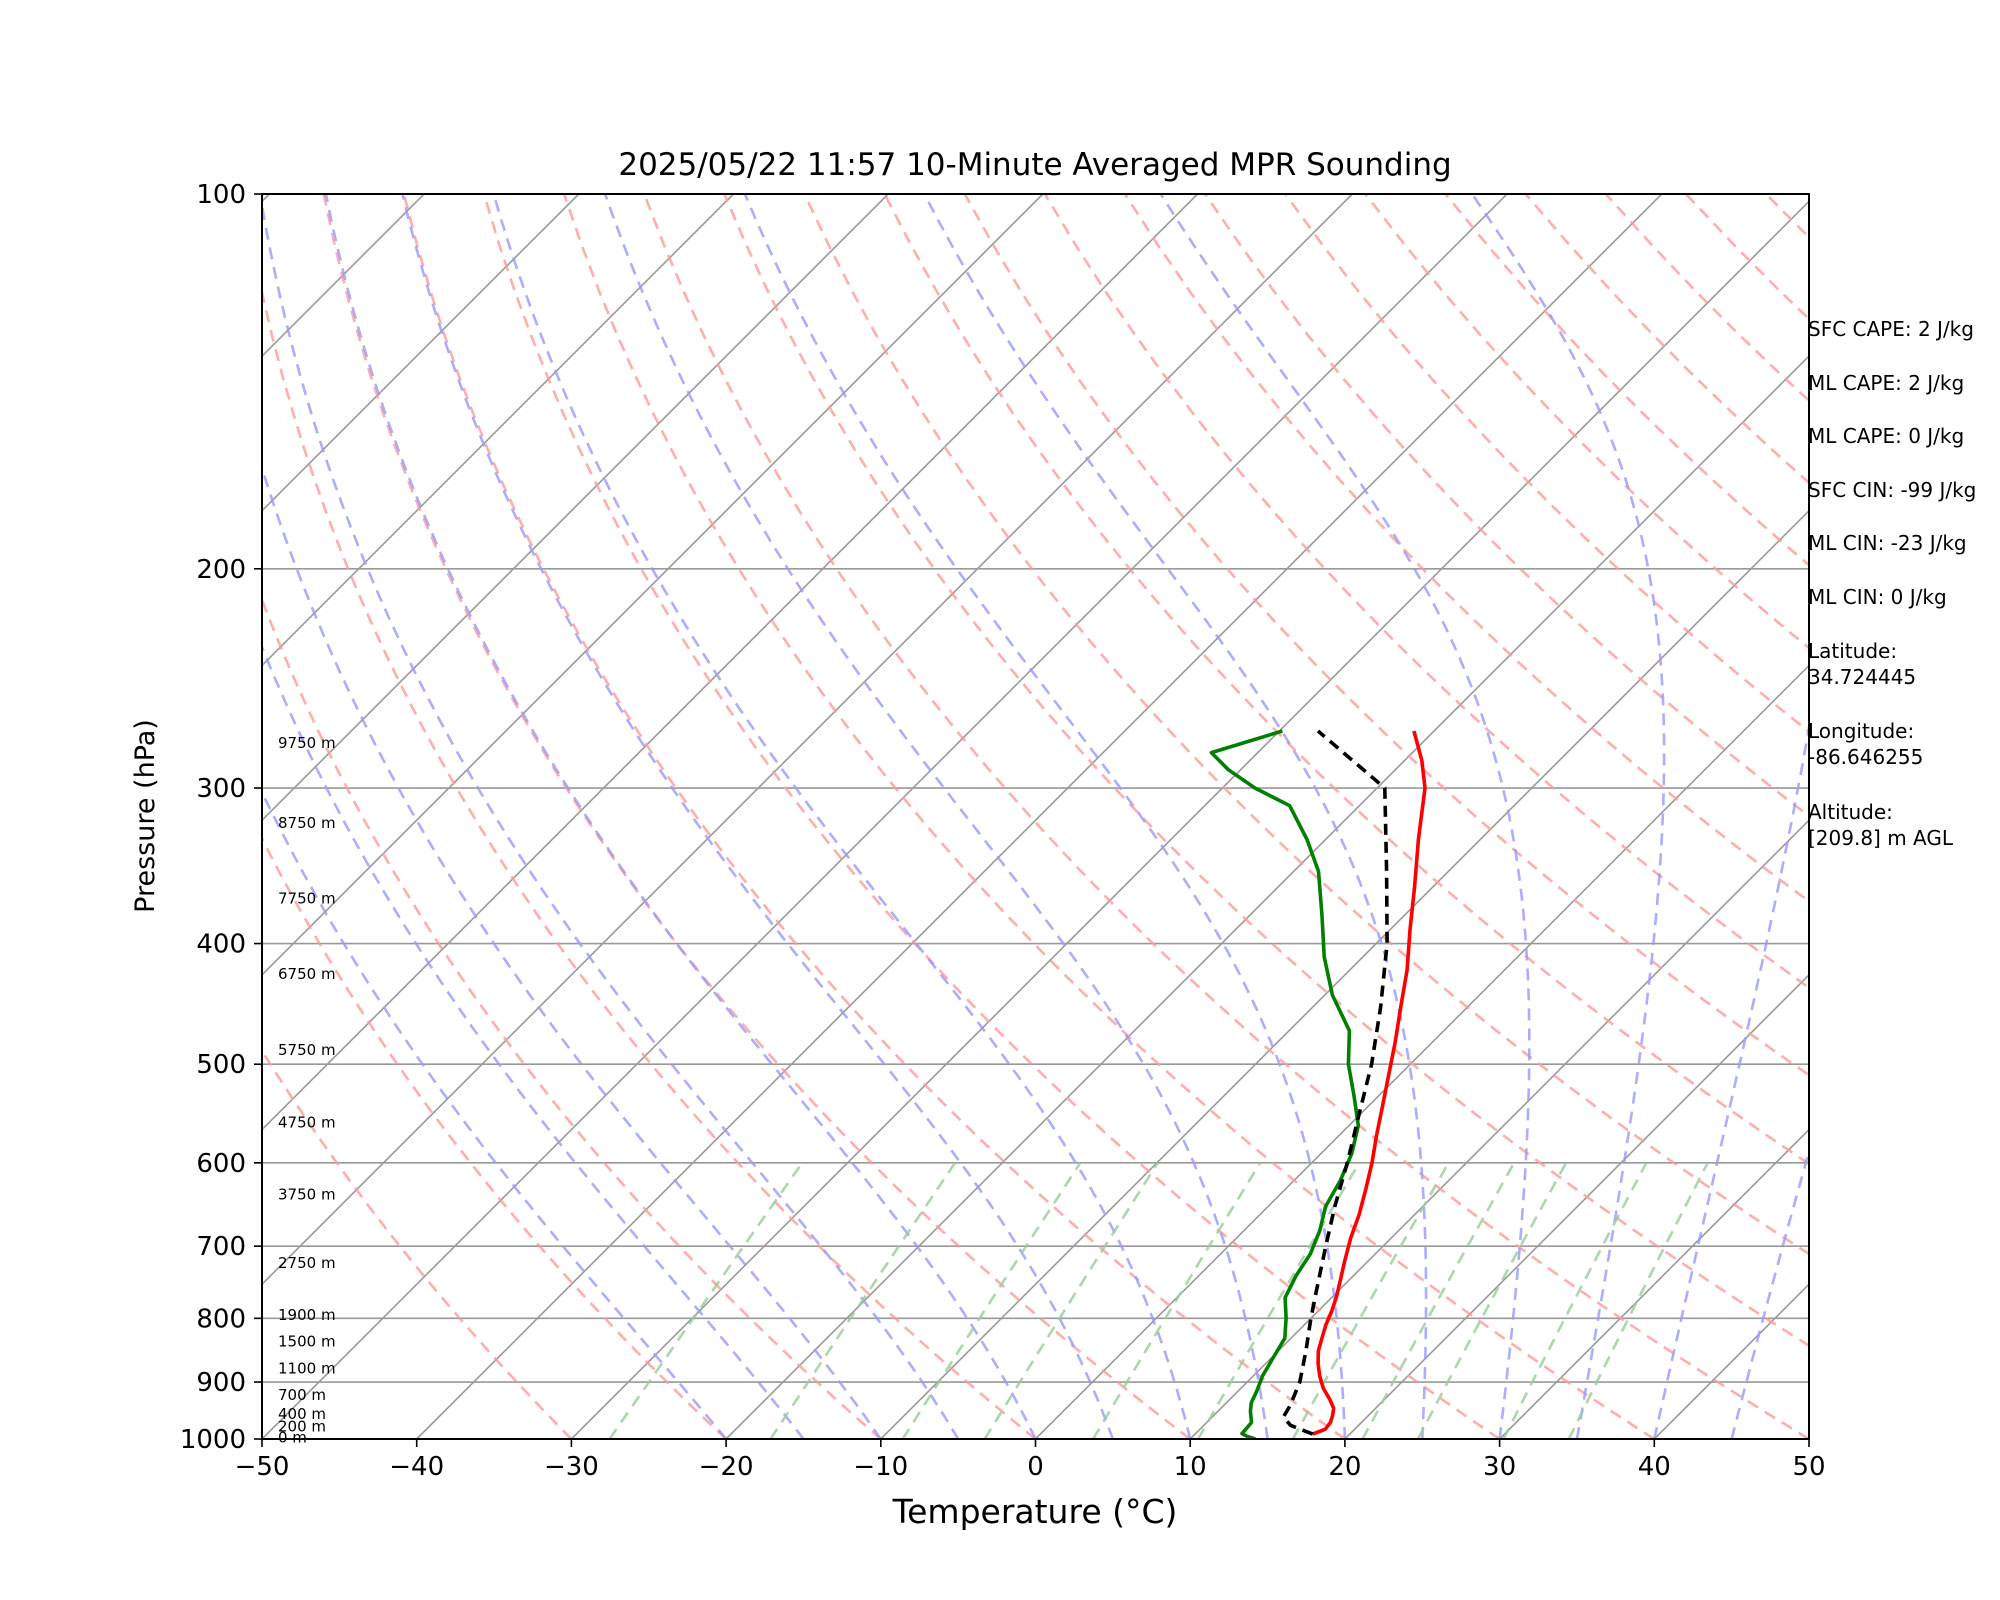 The width and height of the screenshot is (2000, 1600). What do you see at coordinates (1866, 744) in the screenshot?
I see `longitude-value: Longitude: -86.646255` at bounding box center [1866, 744].